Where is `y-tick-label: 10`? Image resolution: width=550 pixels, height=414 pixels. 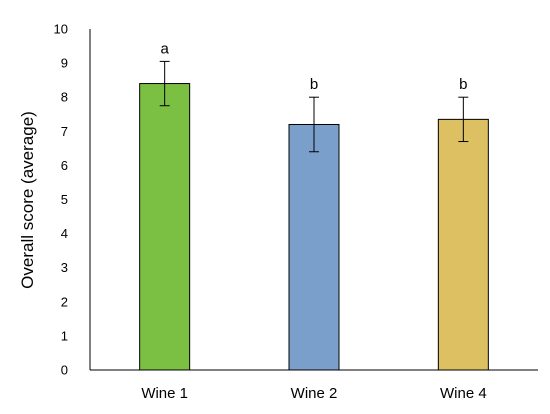 y-tick-label: 10 is located at coordinates (61, 29).